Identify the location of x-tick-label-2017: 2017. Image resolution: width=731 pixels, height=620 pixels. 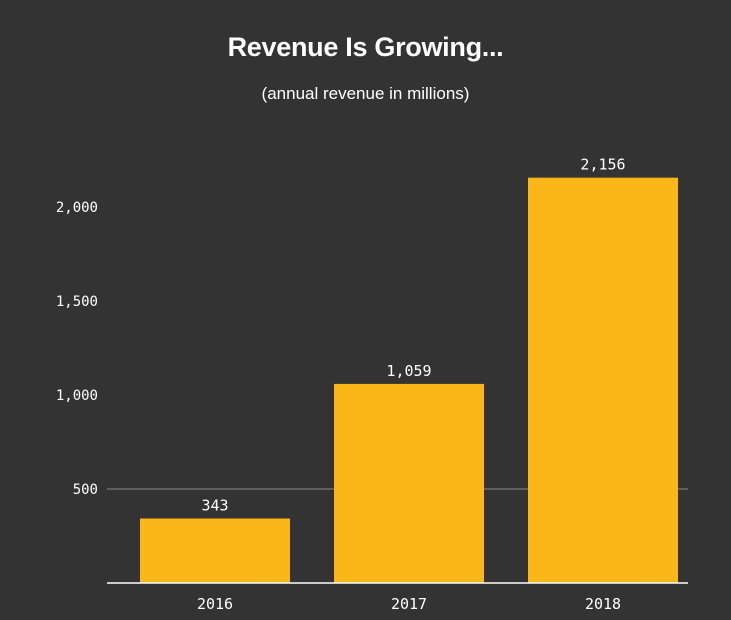
(409, 604).